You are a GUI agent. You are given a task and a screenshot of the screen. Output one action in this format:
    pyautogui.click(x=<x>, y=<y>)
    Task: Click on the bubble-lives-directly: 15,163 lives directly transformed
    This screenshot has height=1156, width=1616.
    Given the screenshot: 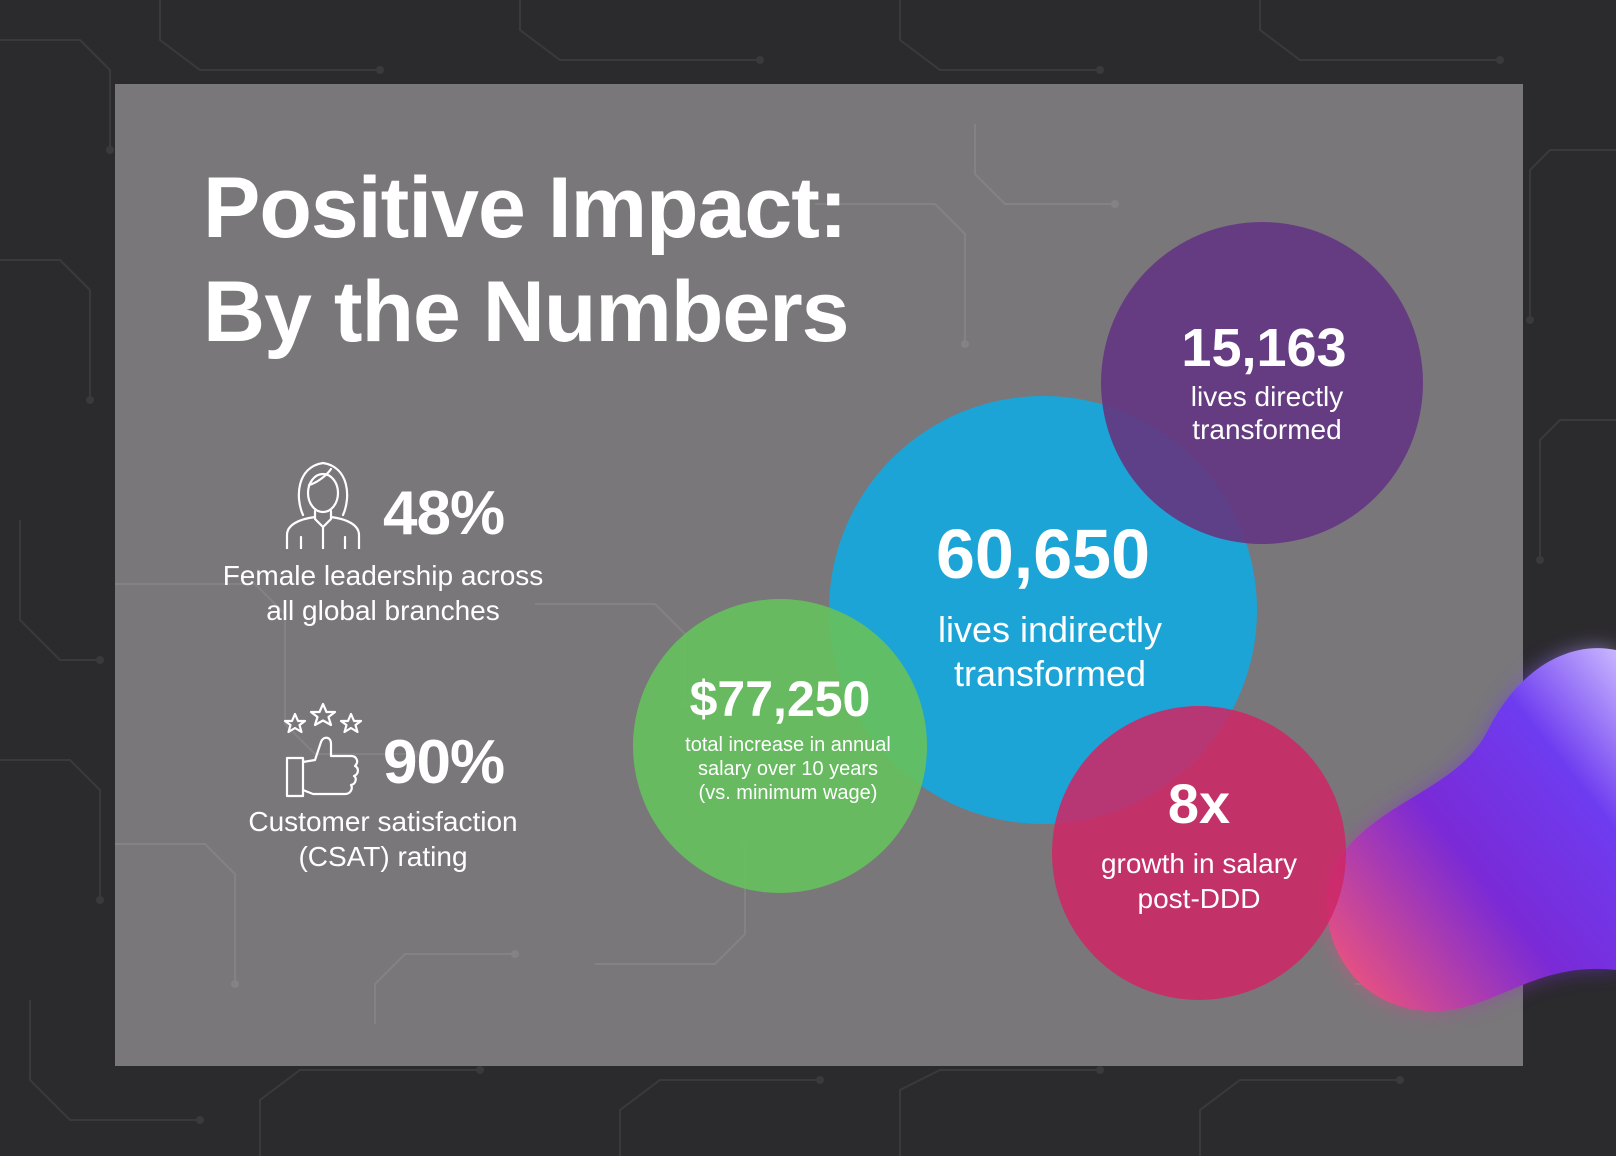 What is the action you would take?
    pyautogui.click(x=1262, y=383)
    